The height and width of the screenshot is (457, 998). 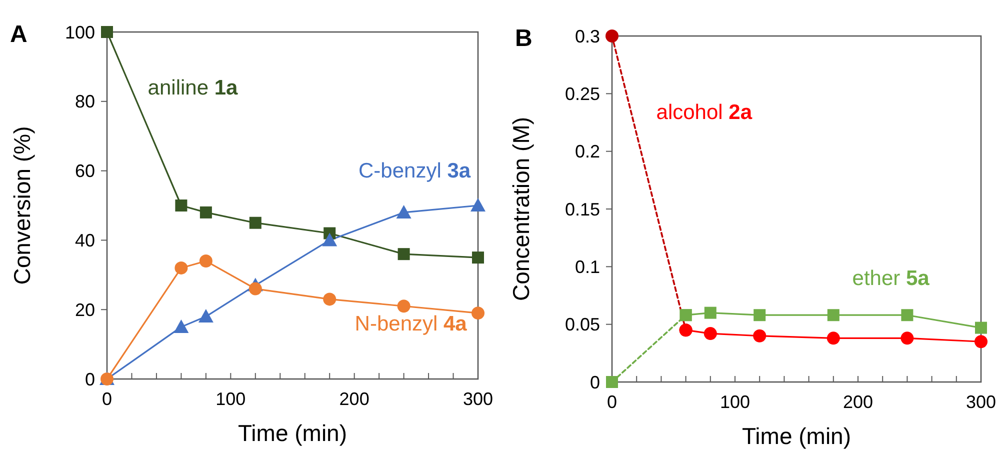 What do you see at coordinates (582, 94) in the screenshot?
I see `y-tick-label: 0.25` at bounding box center [582, 94].